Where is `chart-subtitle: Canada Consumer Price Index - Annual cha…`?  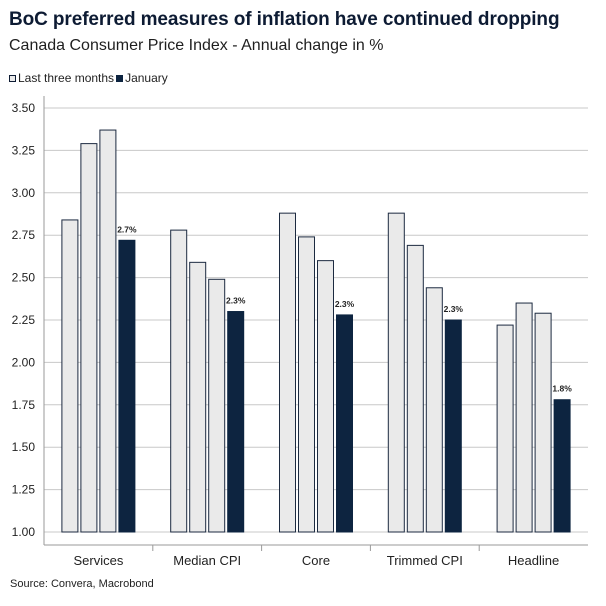
chart-subtitle: Canada Consumer Price Index - Annual cha… is located at coordinates (196, 45).